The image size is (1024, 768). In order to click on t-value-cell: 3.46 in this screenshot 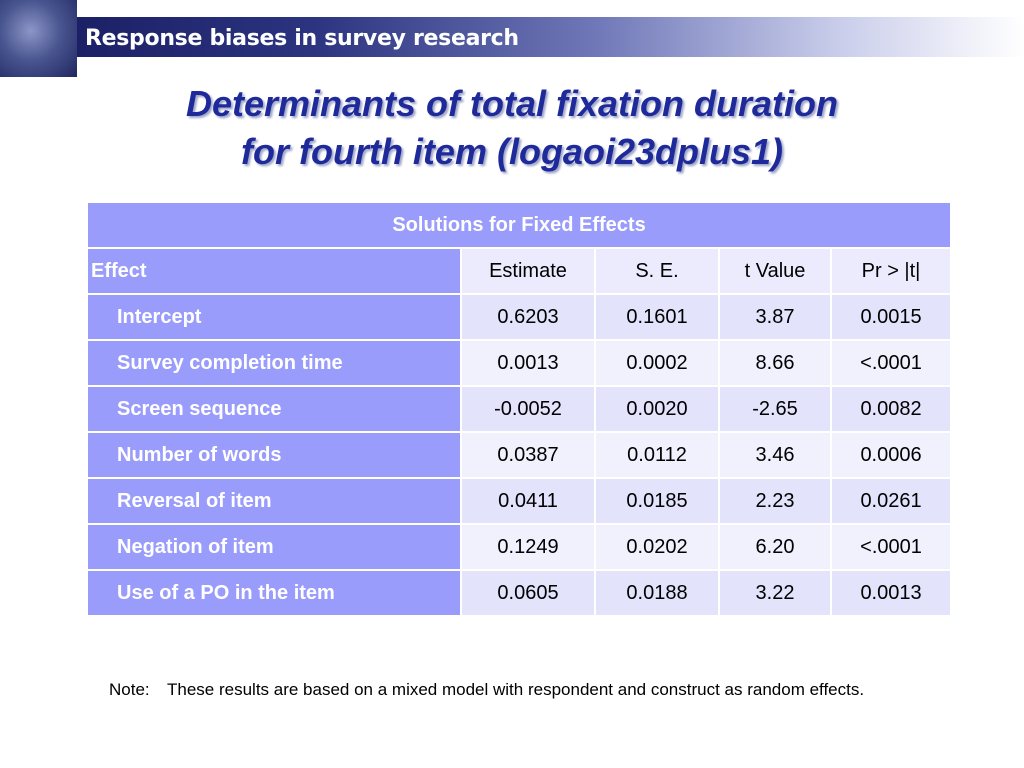, I will do `click(775, 455)`.